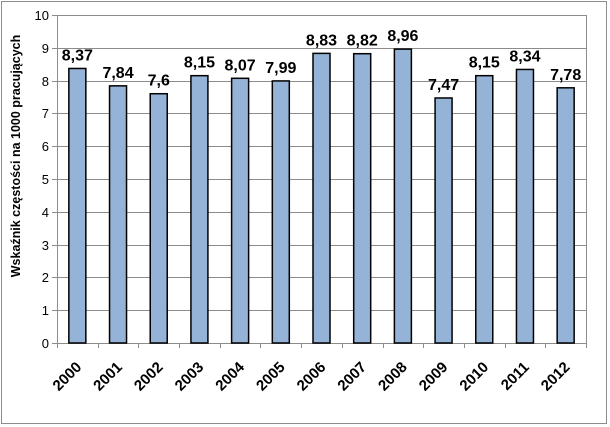 The image size is (610, 427). I want to click on data-label: 8,83, so click(321, 40).